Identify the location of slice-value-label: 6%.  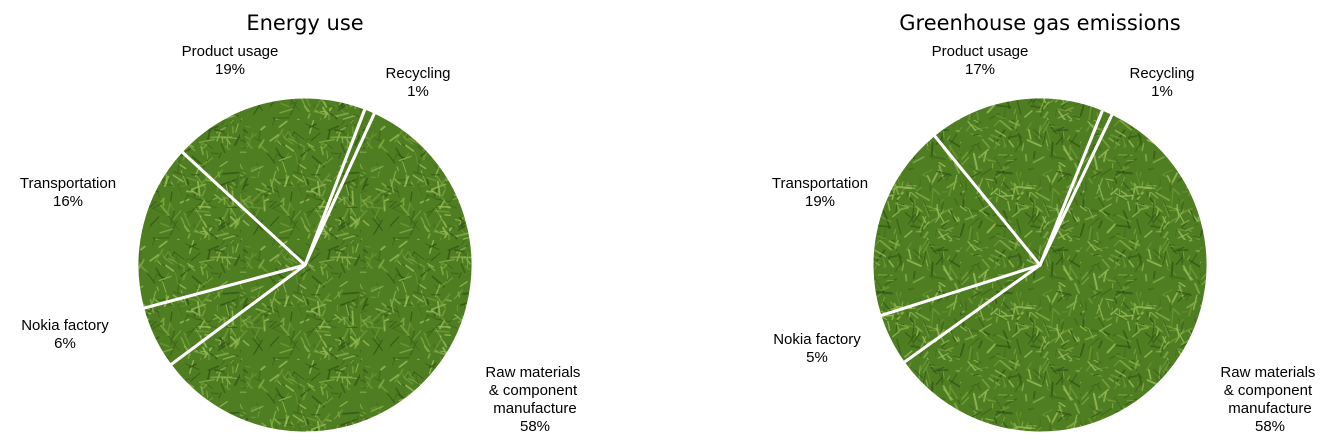
(65, 343).